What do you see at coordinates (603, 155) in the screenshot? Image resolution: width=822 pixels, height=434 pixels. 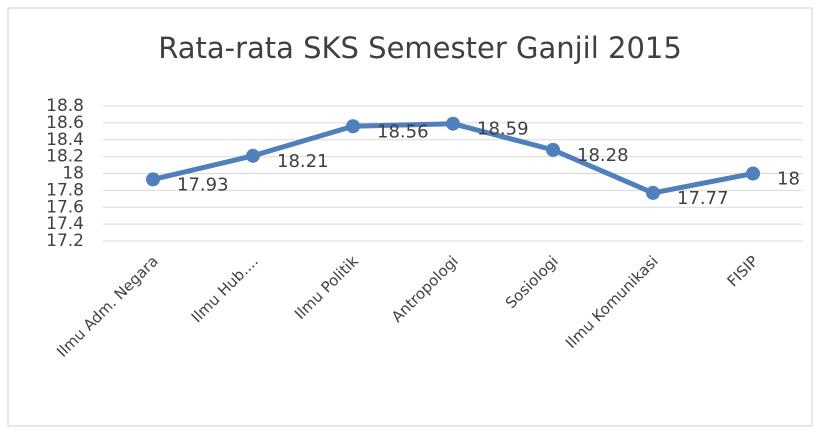 I see `data-label: 18.28` at bounding box center [603, 155].